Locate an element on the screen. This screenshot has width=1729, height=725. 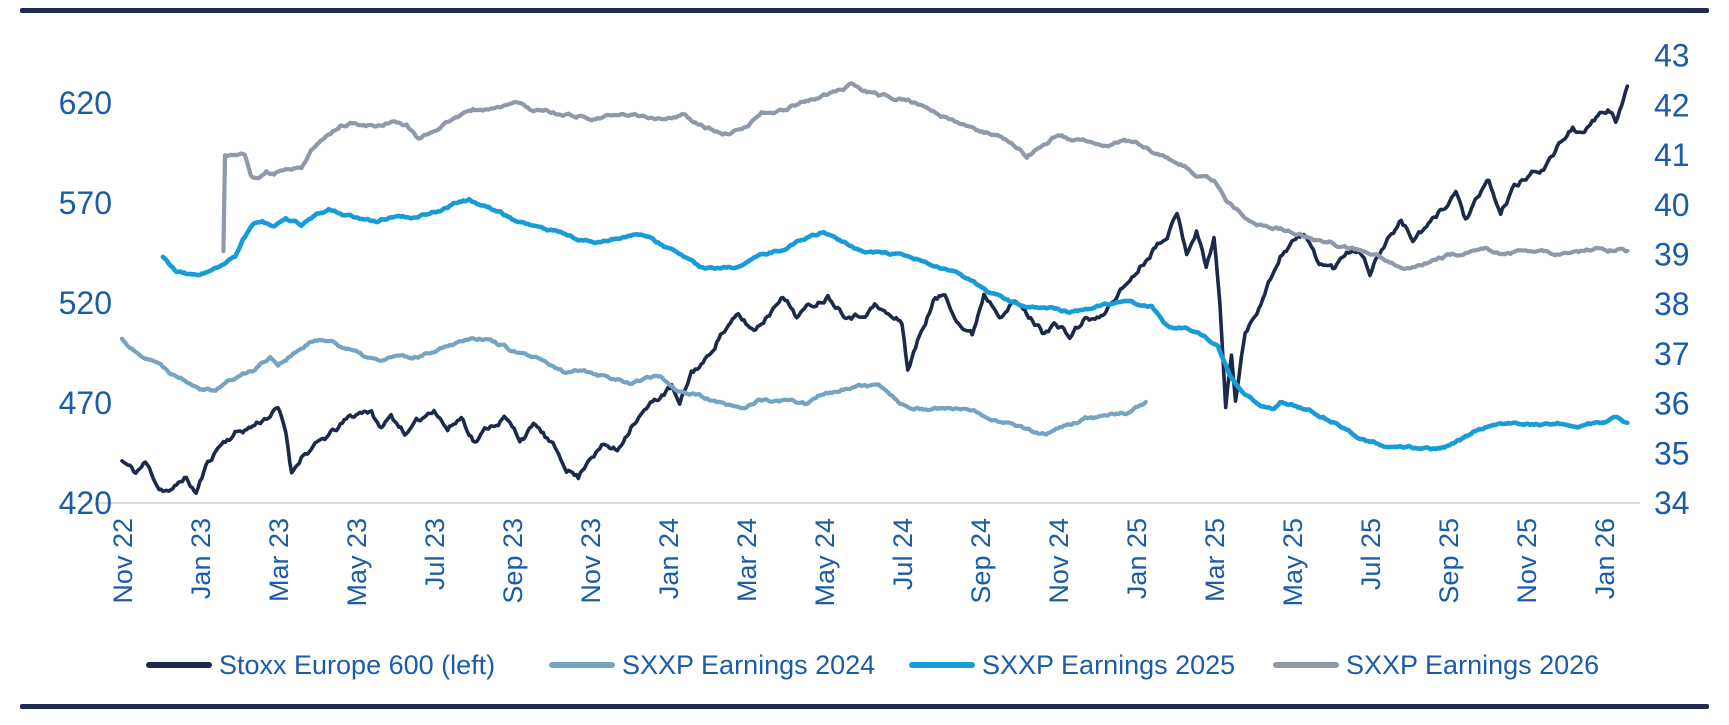
legend-item-stoxx-europe-600: Stoxx Europe 600 (left) is located at coordinates (320, 665).